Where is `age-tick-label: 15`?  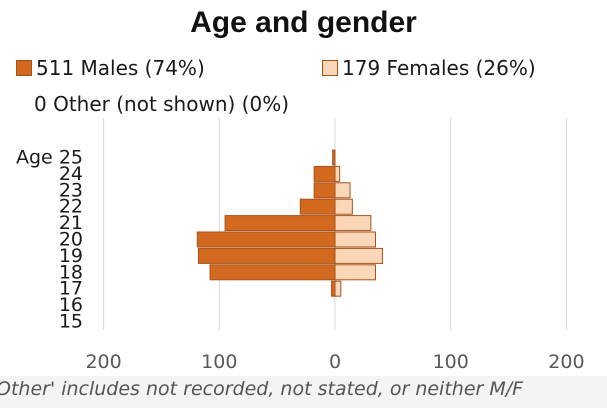 age-tick-label: 15 is located at coordinates (71, 322).